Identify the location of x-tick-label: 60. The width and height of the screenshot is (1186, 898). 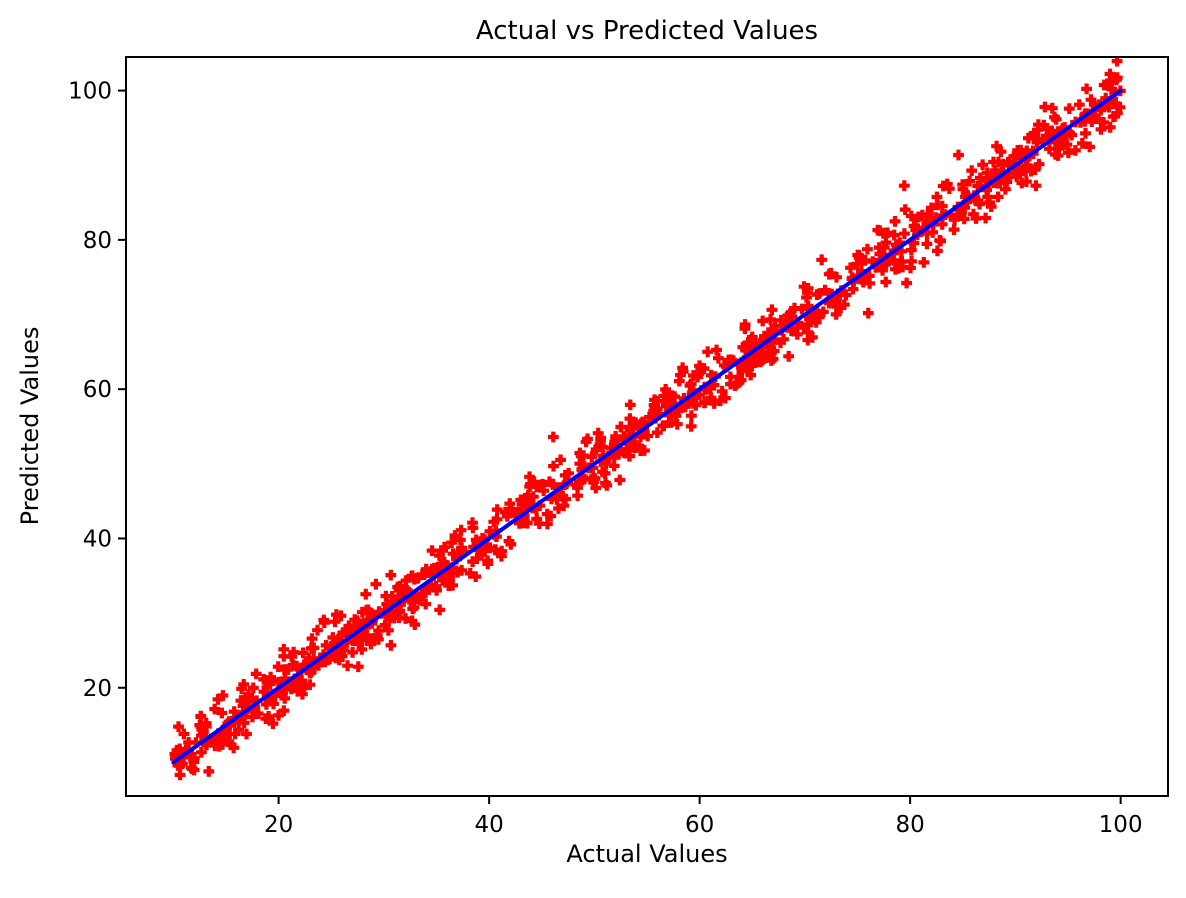
(699, 825).